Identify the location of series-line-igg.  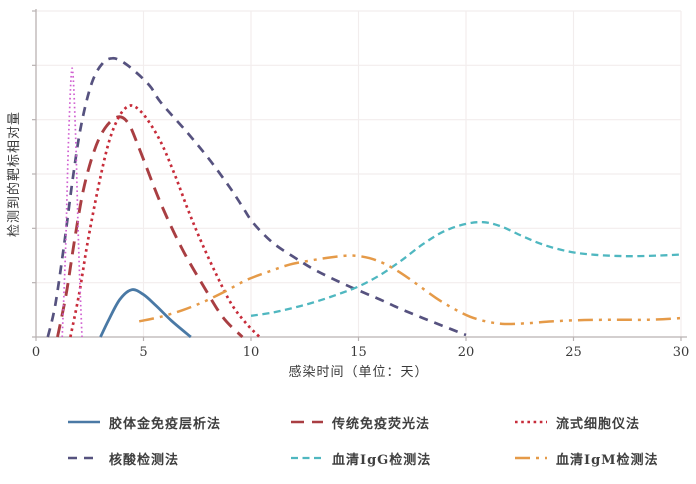
(466, 268).